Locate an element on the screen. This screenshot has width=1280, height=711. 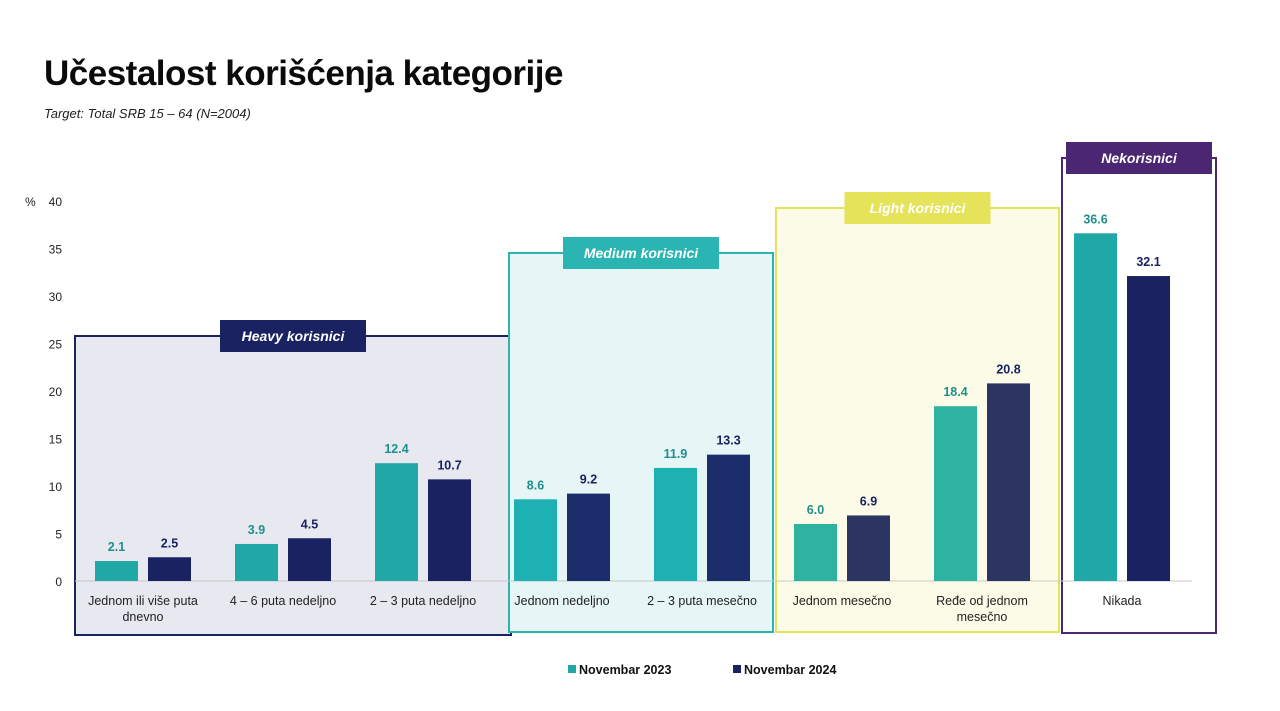
legend-label-2024: Novembar 2024 is located at coordinates (790, 670).